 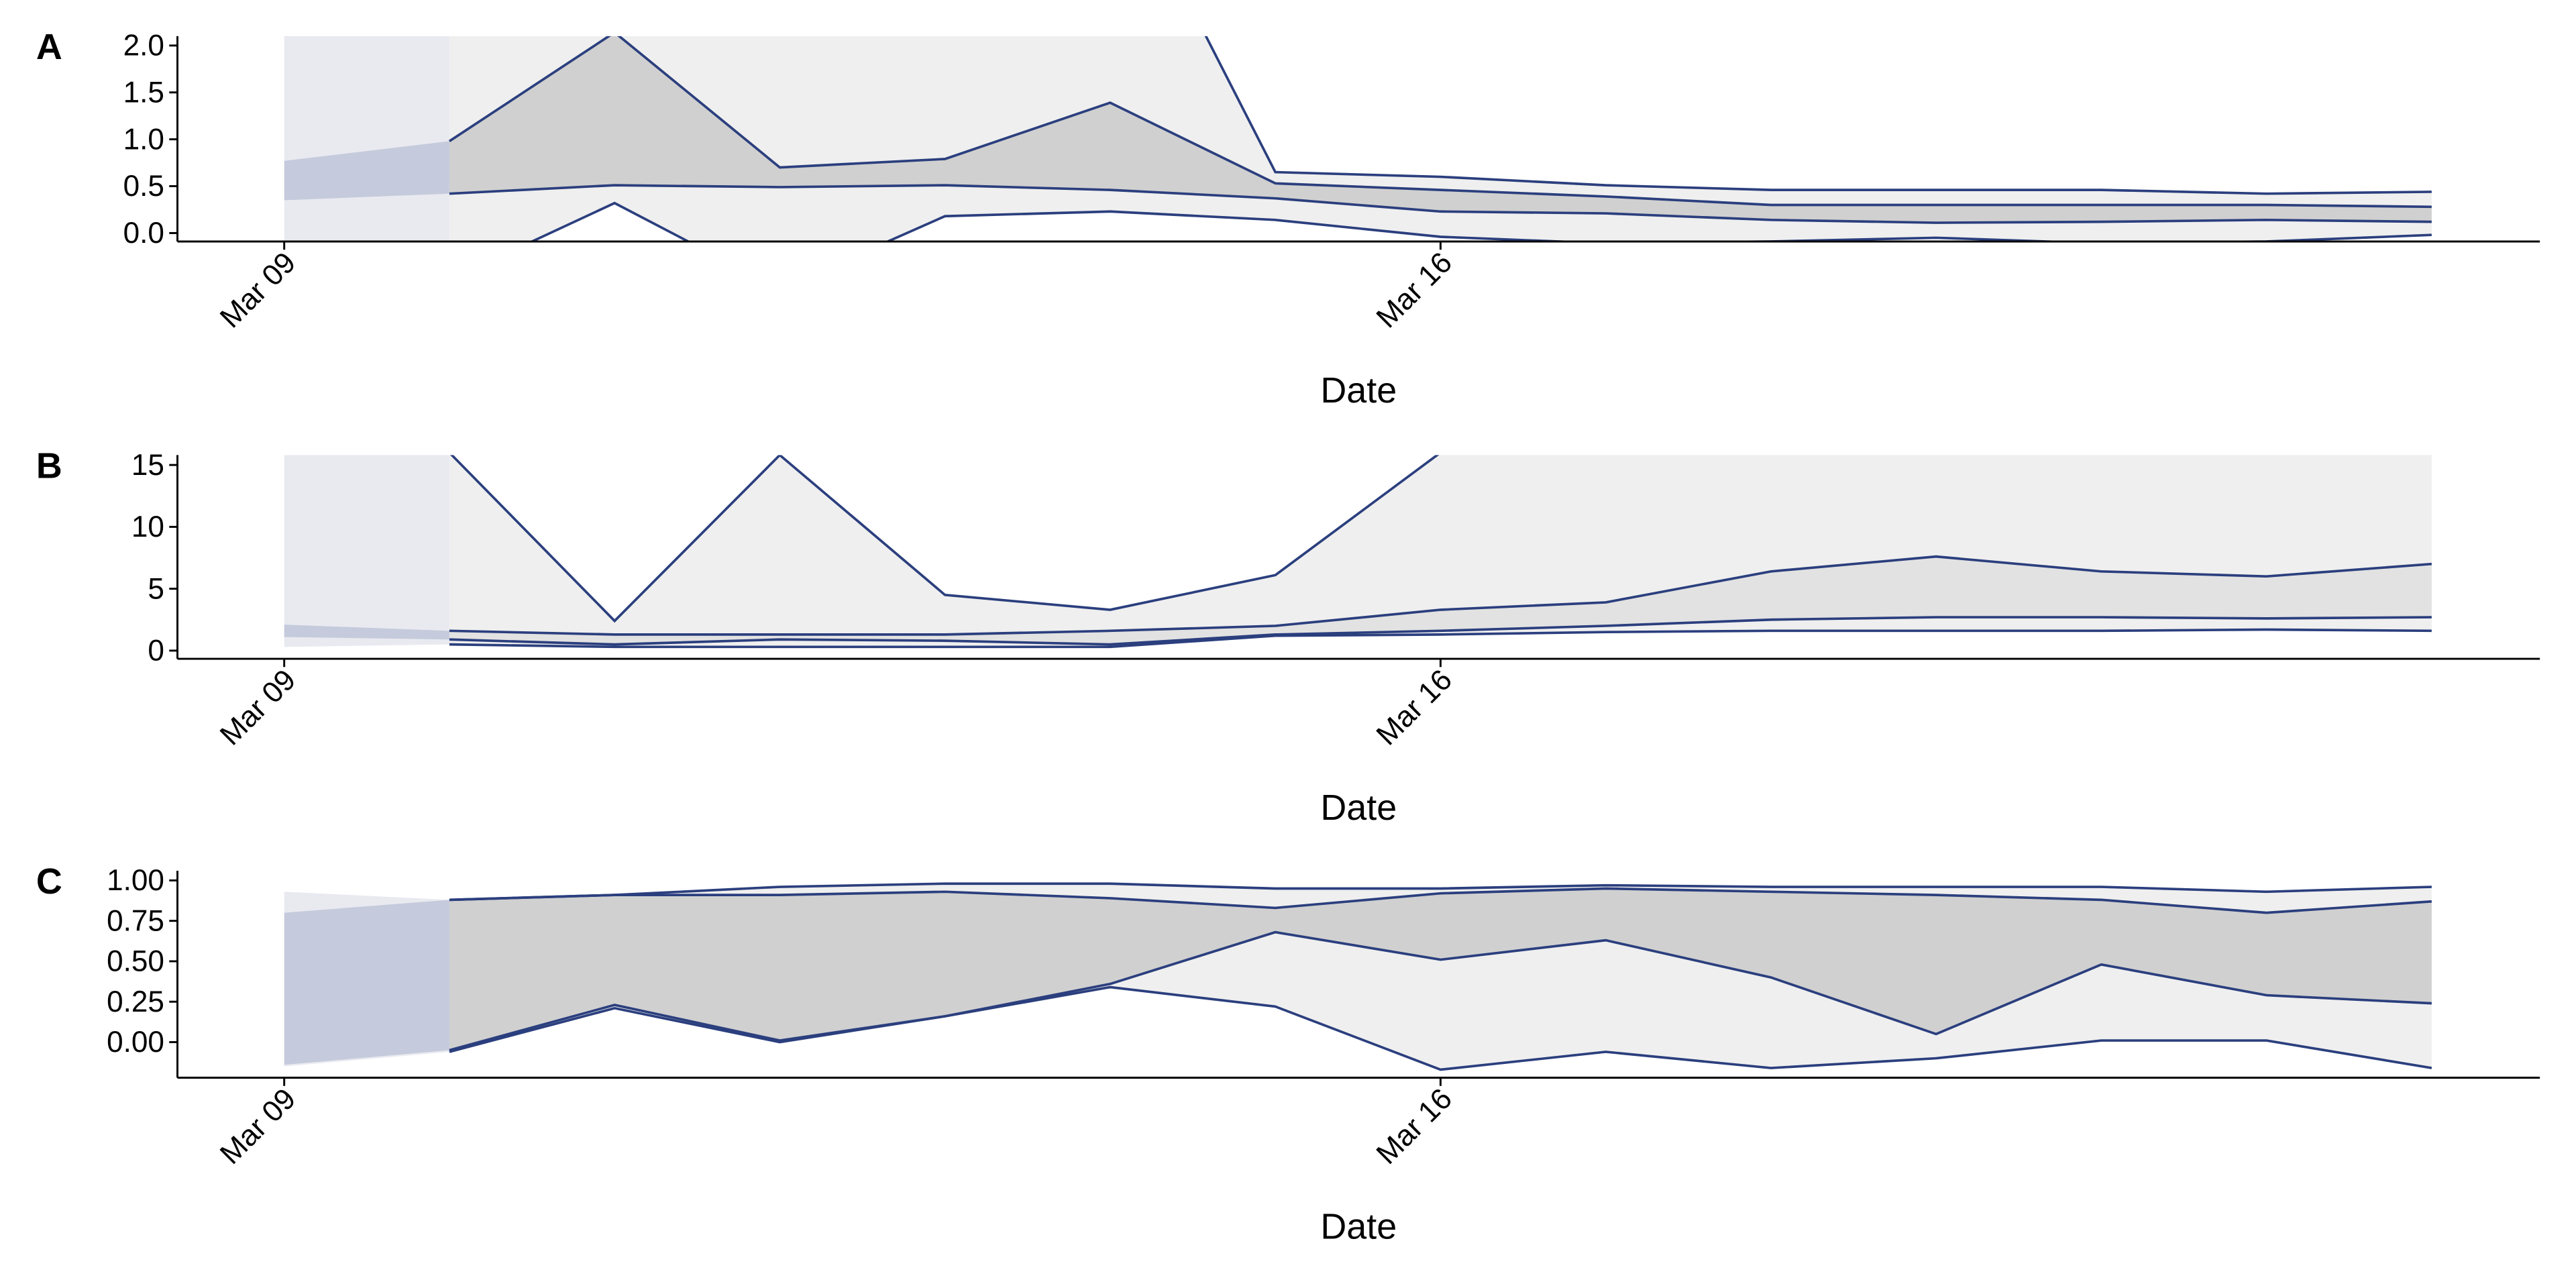 I want to click on y-tick-label: 0.75, so click(x=135, y=920).